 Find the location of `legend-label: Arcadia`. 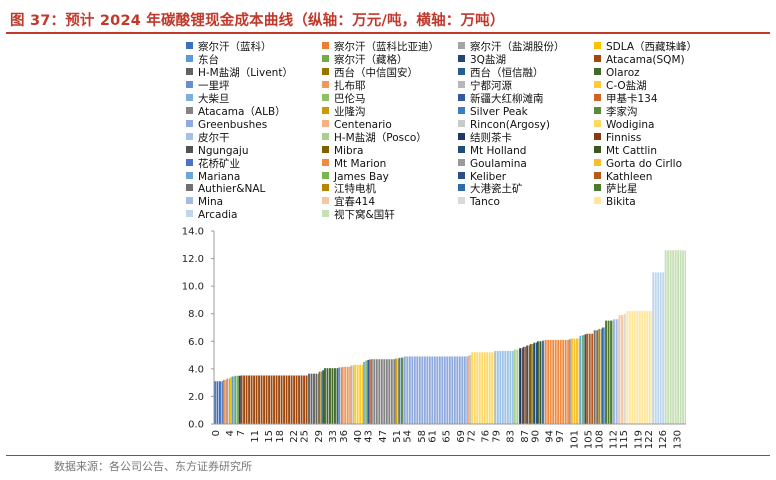

legend-label: Arcadia is located at coordinates (218, 215).